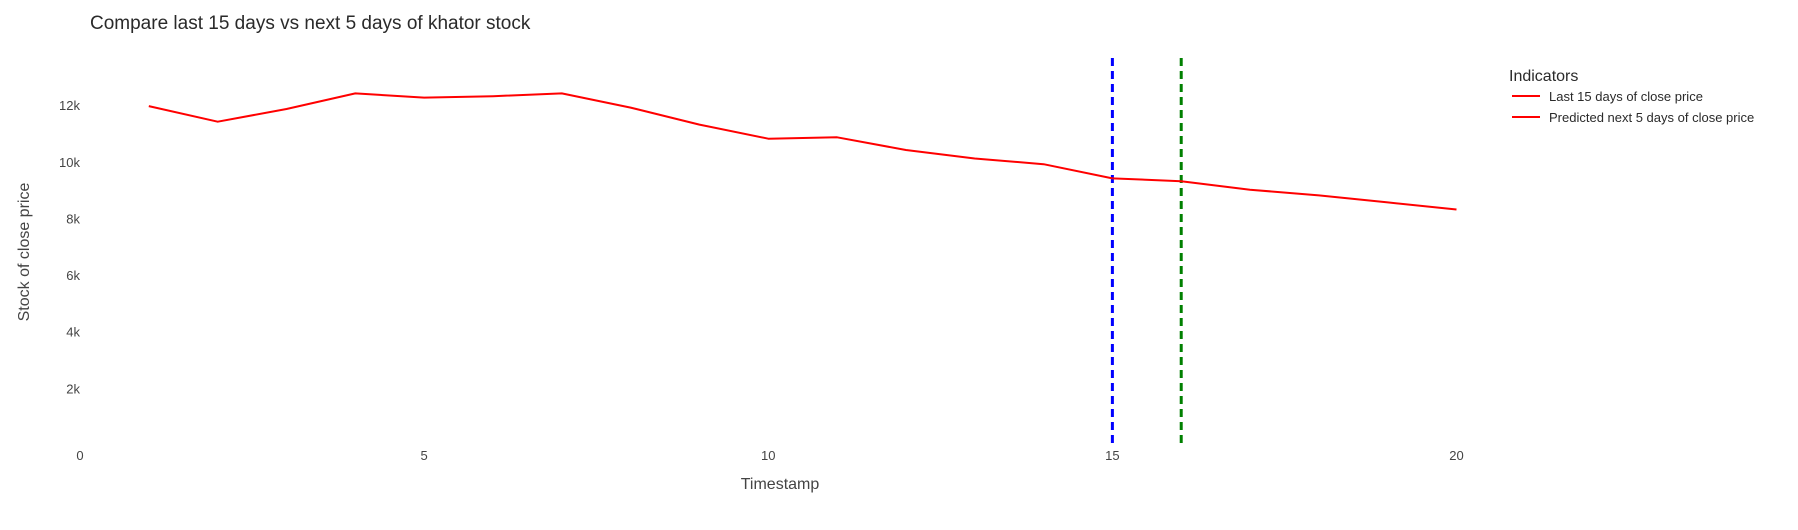 This screenshot has height=530, width=1798. Describe the element at coordinates (69, 162) in the screenshot. I see `y-tick-label: 10k` at that location.